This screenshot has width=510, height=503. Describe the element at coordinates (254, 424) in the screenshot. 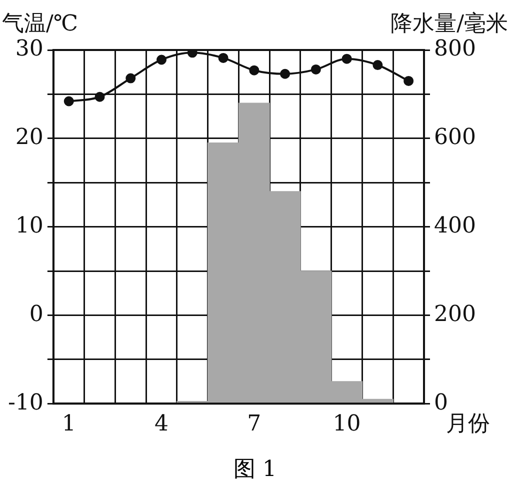

I see `x-tick-label: 7` at that location.